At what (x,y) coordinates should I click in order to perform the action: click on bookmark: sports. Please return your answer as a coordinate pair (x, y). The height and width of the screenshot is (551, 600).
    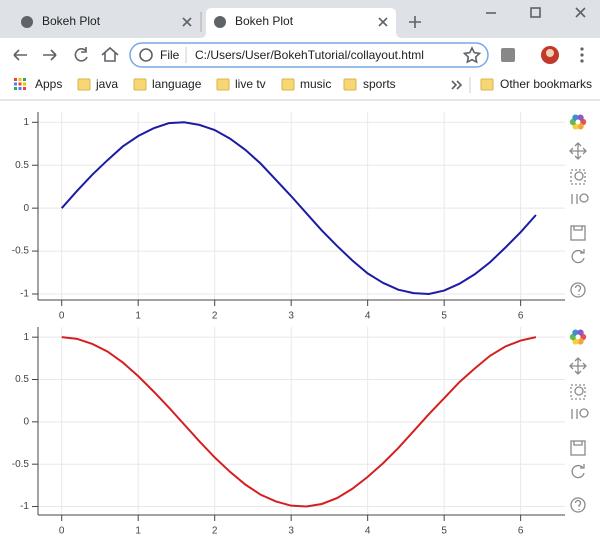
    Looking at the image, I should click on (379, 84).